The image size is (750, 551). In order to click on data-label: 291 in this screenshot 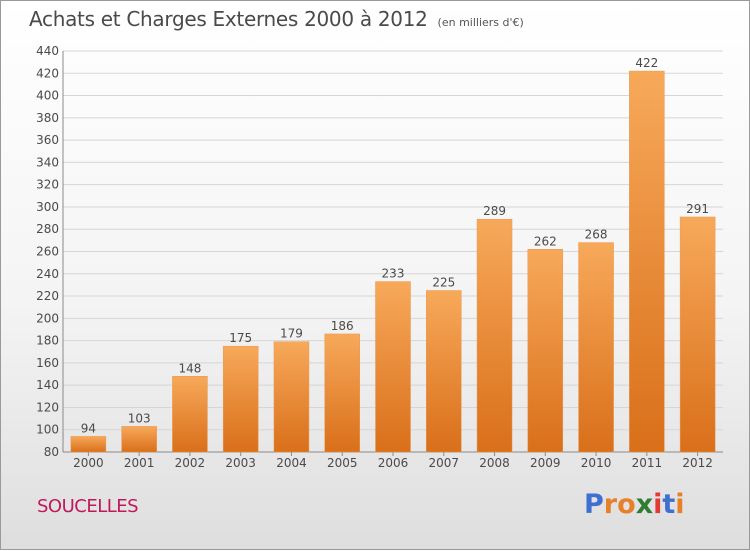, I will do `click(697, 209)`.